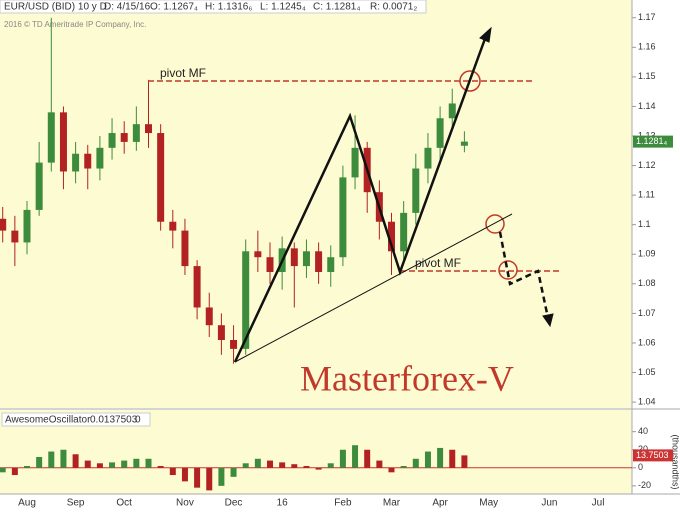 Image resolution: width=680 pixels, height=517 pixels. I want to click on axis-area, so click(656, 247).